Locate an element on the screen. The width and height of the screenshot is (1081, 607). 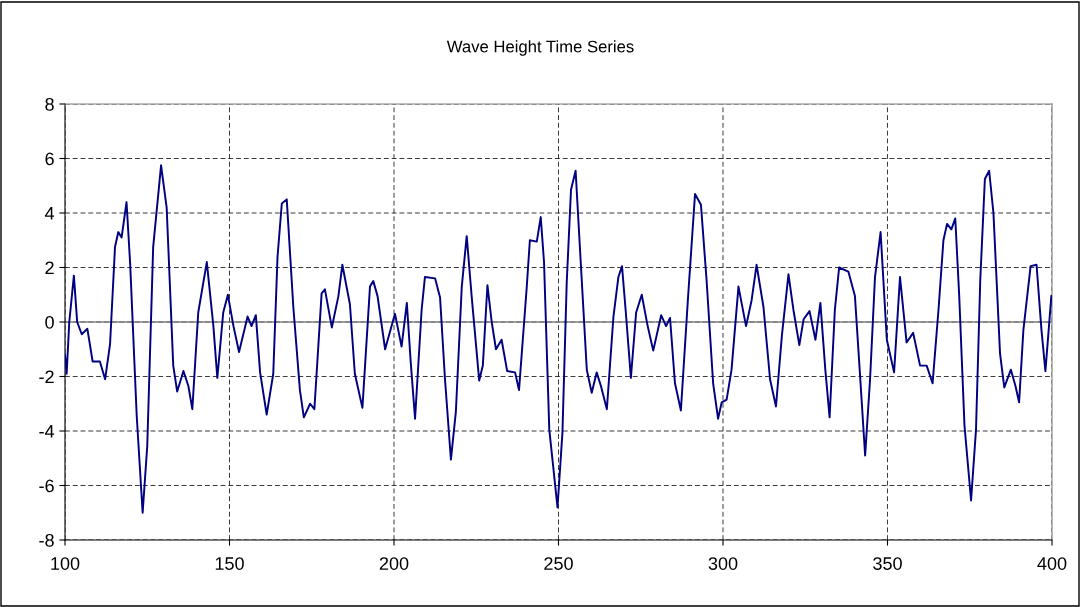
x-tick-label: 350 is located at coordinates (887, 563).